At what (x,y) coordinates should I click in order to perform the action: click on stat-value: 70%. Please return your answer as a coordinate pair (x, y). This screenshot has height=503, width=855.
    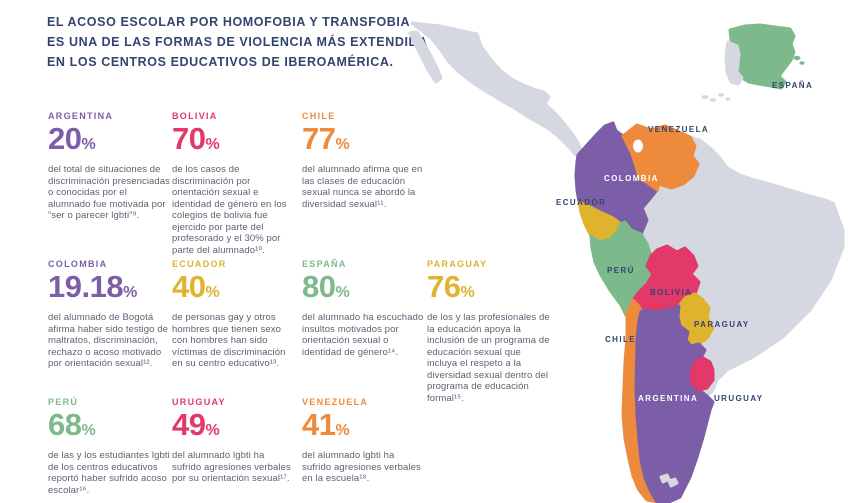
    Looking at the image, I should click on (196, 138).